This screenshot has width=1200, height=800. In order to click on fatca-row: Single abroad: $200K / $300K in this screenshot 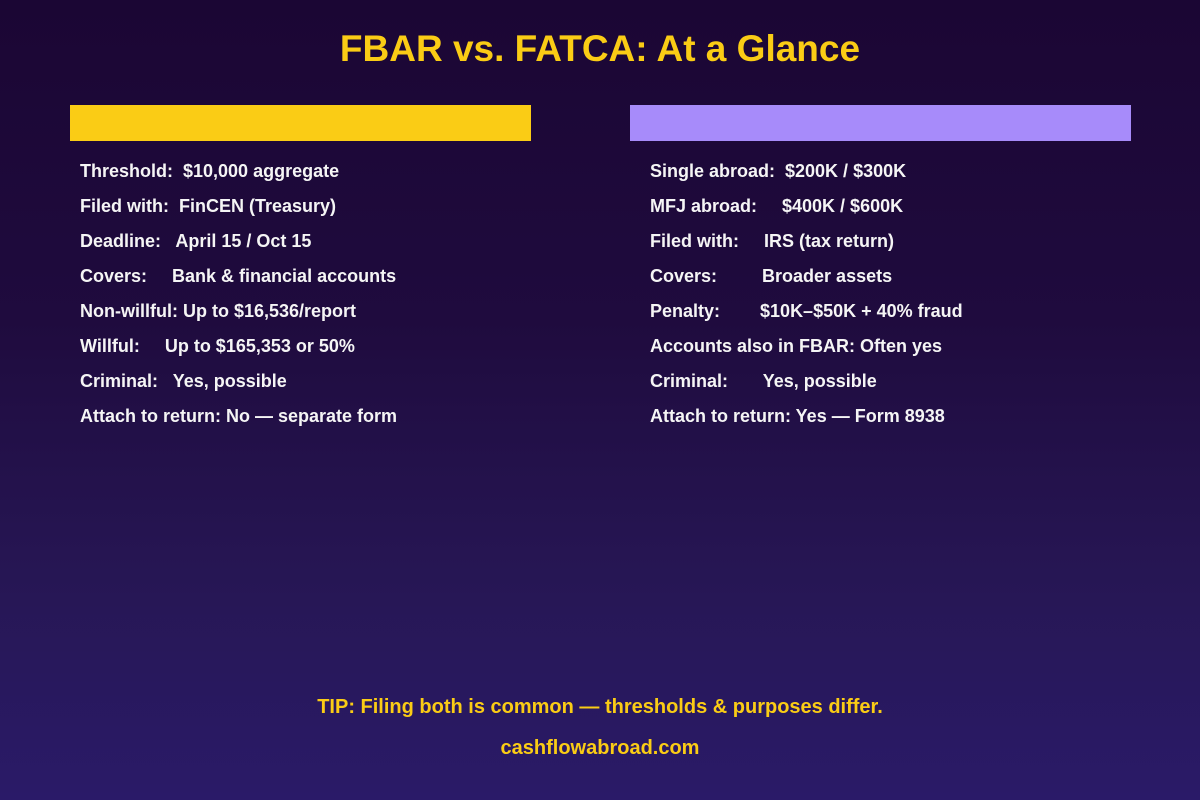, I will do `click(778, 171)`.